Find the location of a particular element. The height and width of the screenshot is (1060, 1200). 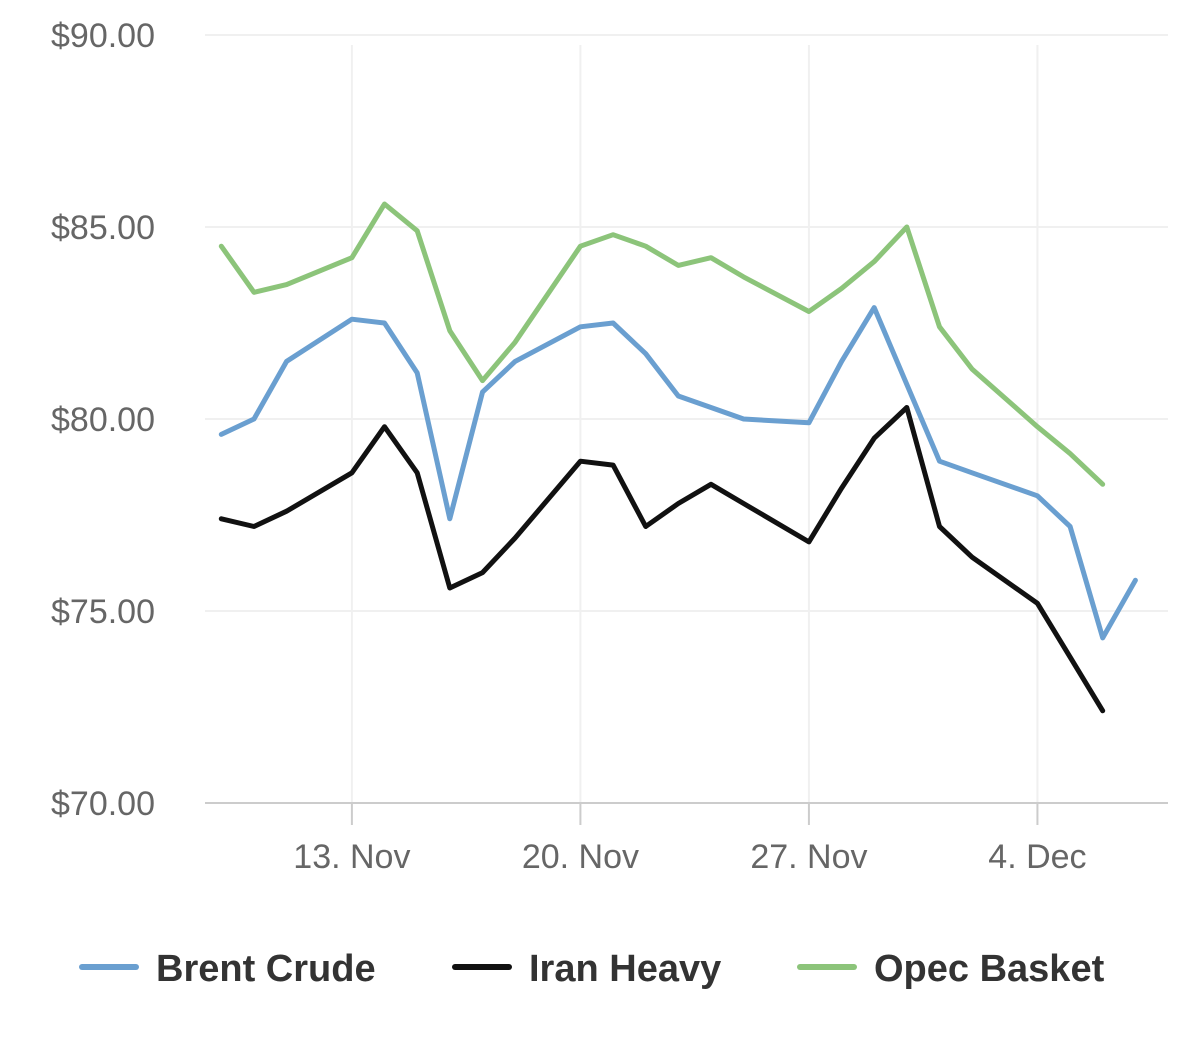

y-tick-label: $90.00 is located at coordinates (103, 36).